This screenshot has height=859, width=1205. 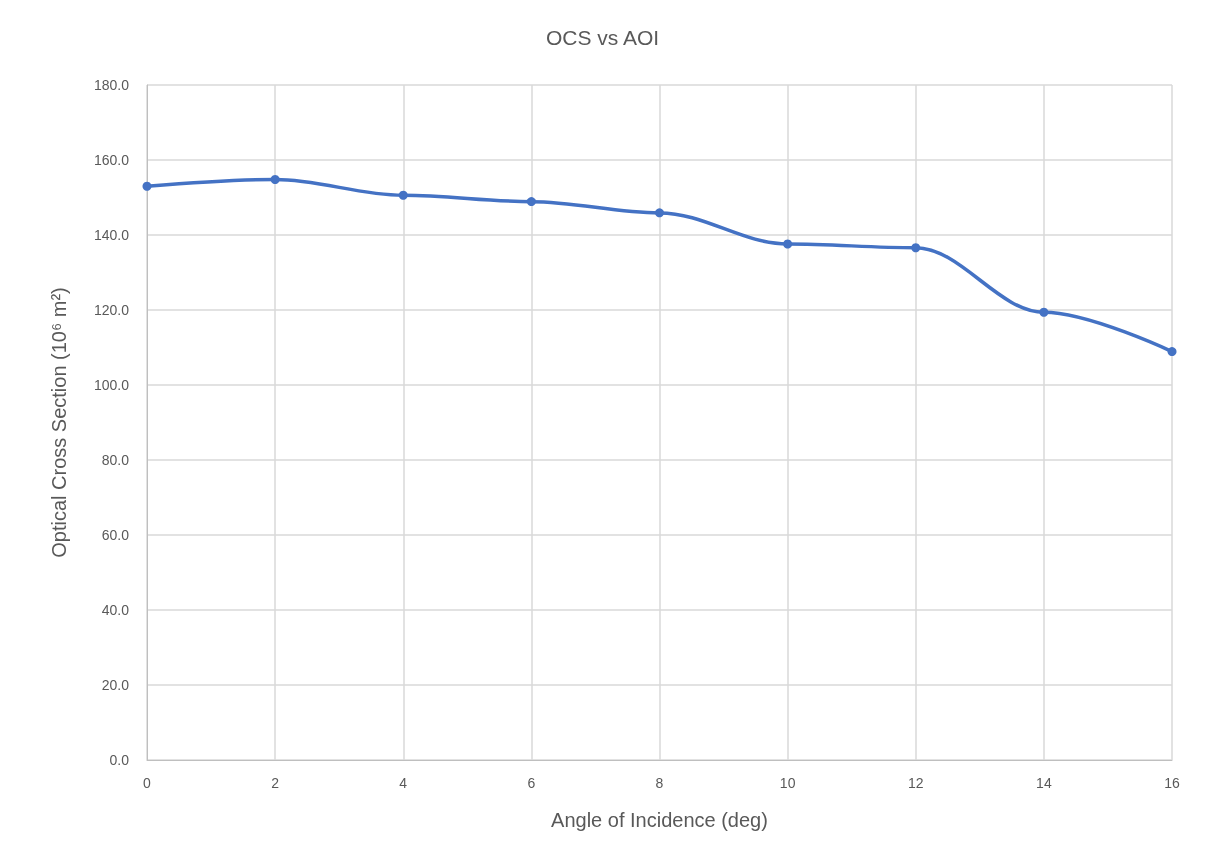 I want to click on x-tick-label: 4, so click(x=403, y=783).